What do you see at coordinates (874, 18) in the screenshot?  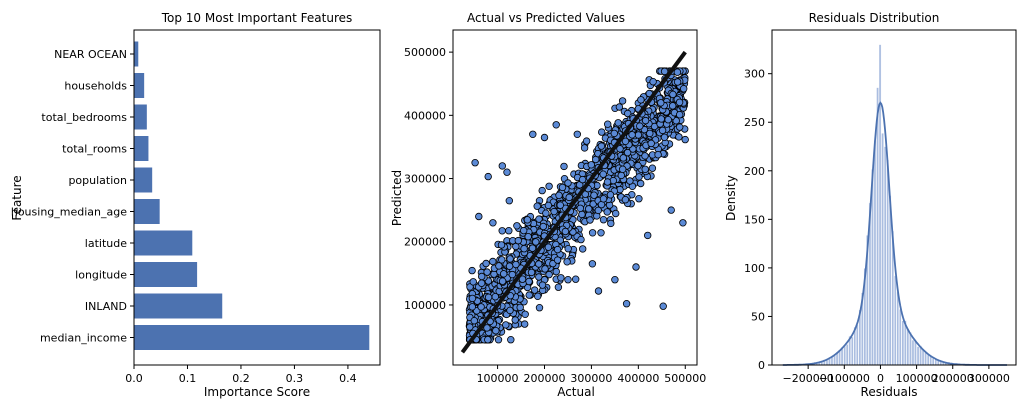 I see `residuals-title: Residuals Distribution` at bounding box center [874, 18].